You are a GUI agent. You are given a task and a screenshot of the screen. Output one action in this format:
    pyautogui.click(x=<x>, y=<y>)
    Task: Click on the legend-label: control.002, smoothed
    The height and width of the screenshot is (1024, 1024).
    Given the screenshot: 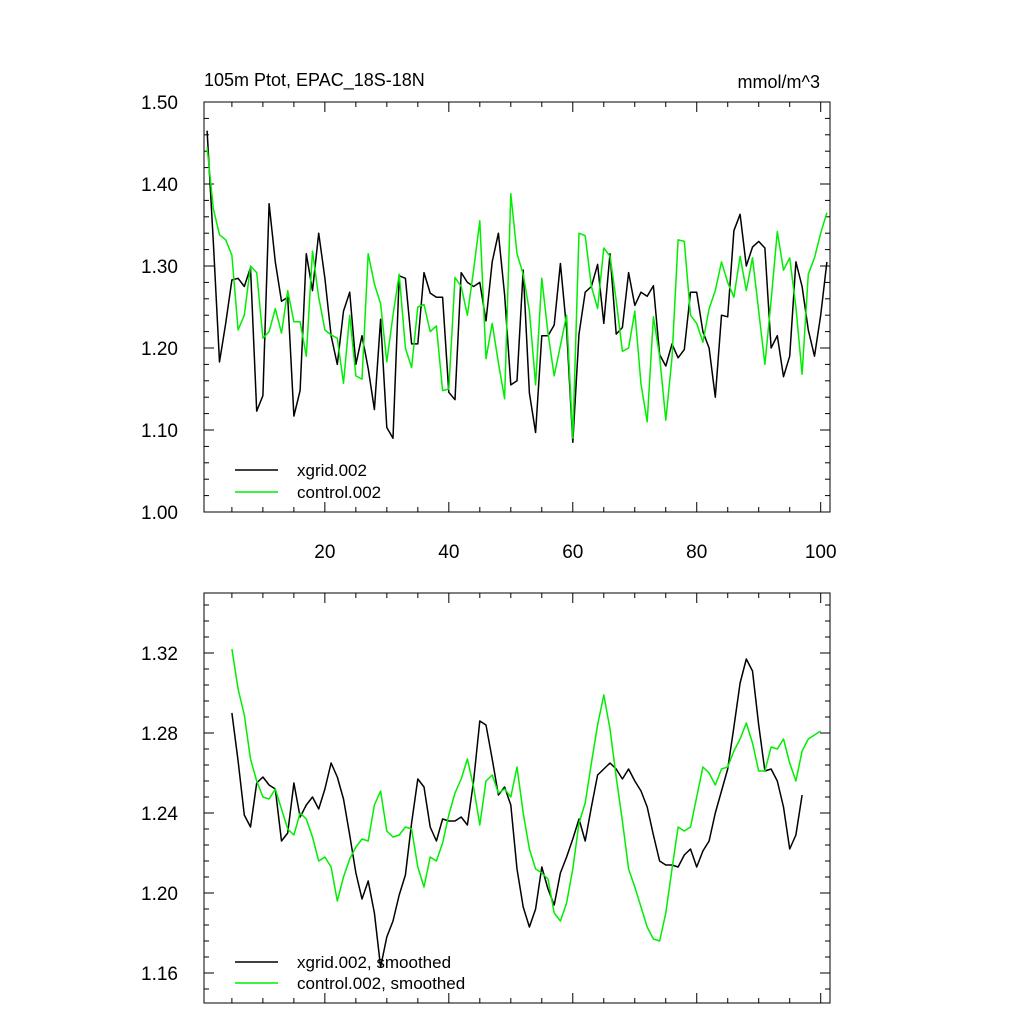 What is the action you would take?
    pyautogui.click(x=381, y=983)
    